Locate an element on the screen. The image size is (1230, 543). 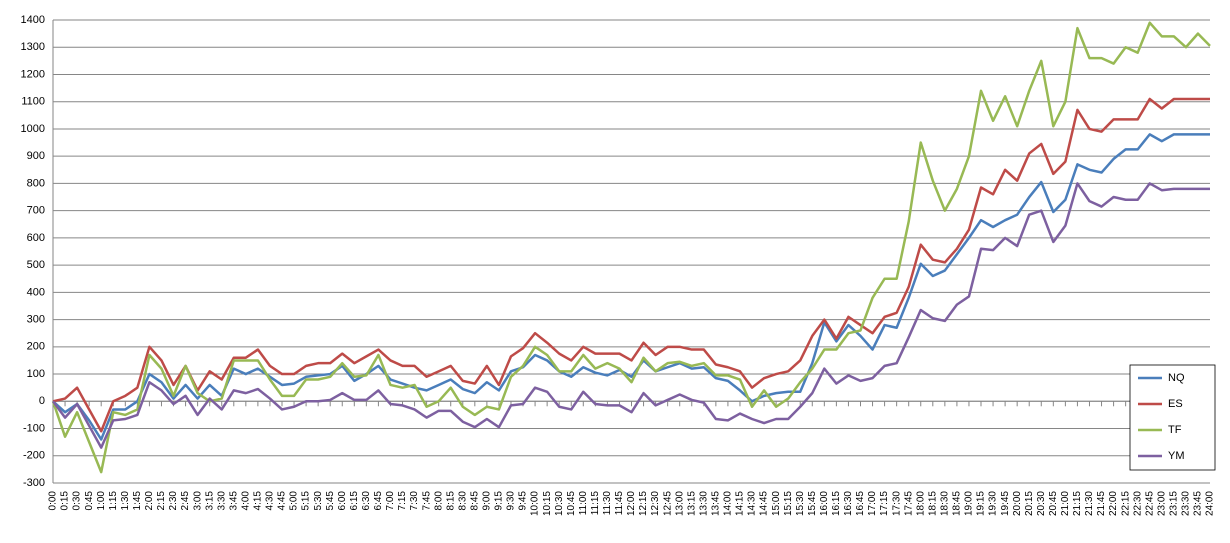
x-tick-label: 20:15 is located at coordinates (1029, 503).